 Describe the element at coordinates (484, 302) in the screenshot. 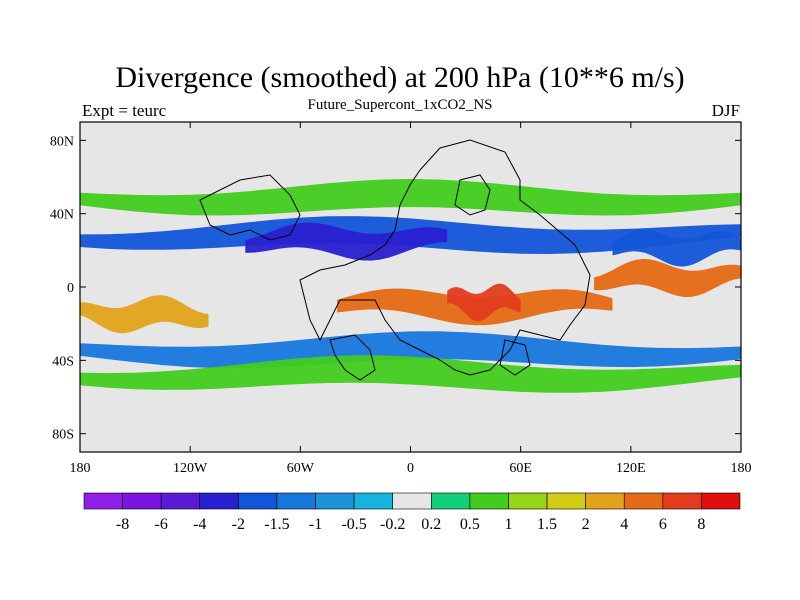

I see `field-band-equatorial-divergence-core` at that location.